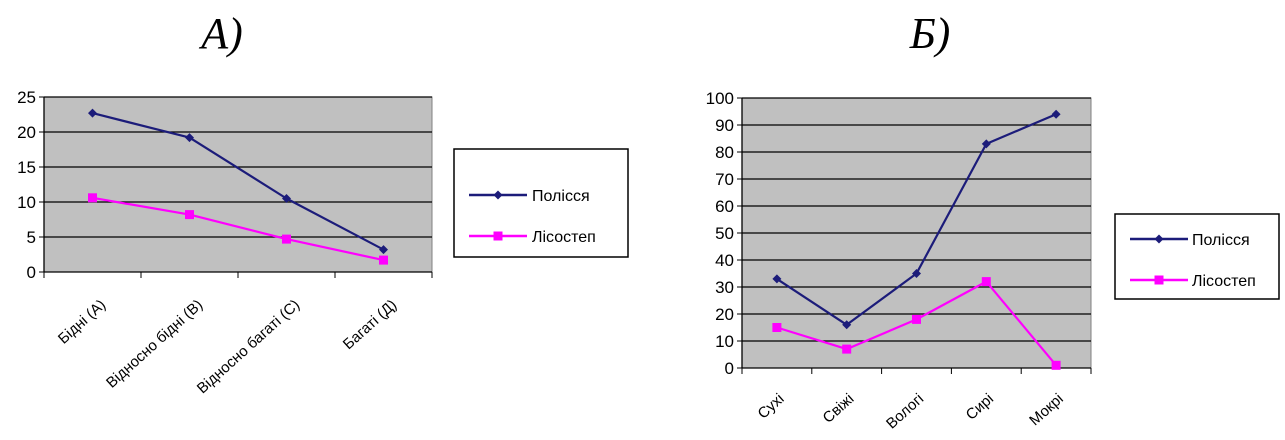  What do you see at coordinates (220, 33) in the screenshot?
I see `chart-a-panel-label: А)` at bounding box center [220, 33].